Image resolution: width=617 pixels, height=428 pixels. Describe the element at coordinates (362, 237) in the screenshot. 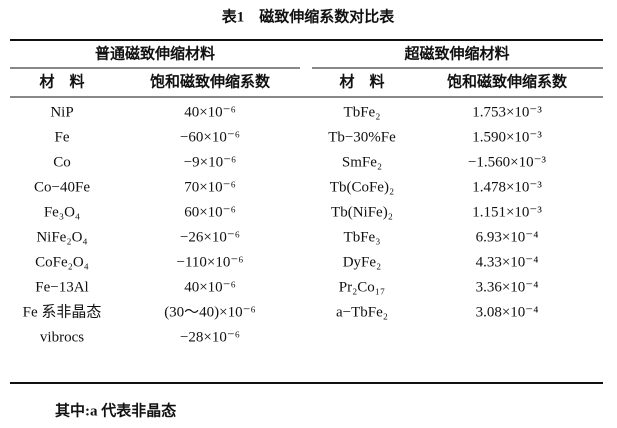

I see `table-cell: TbFe₃` at that location.